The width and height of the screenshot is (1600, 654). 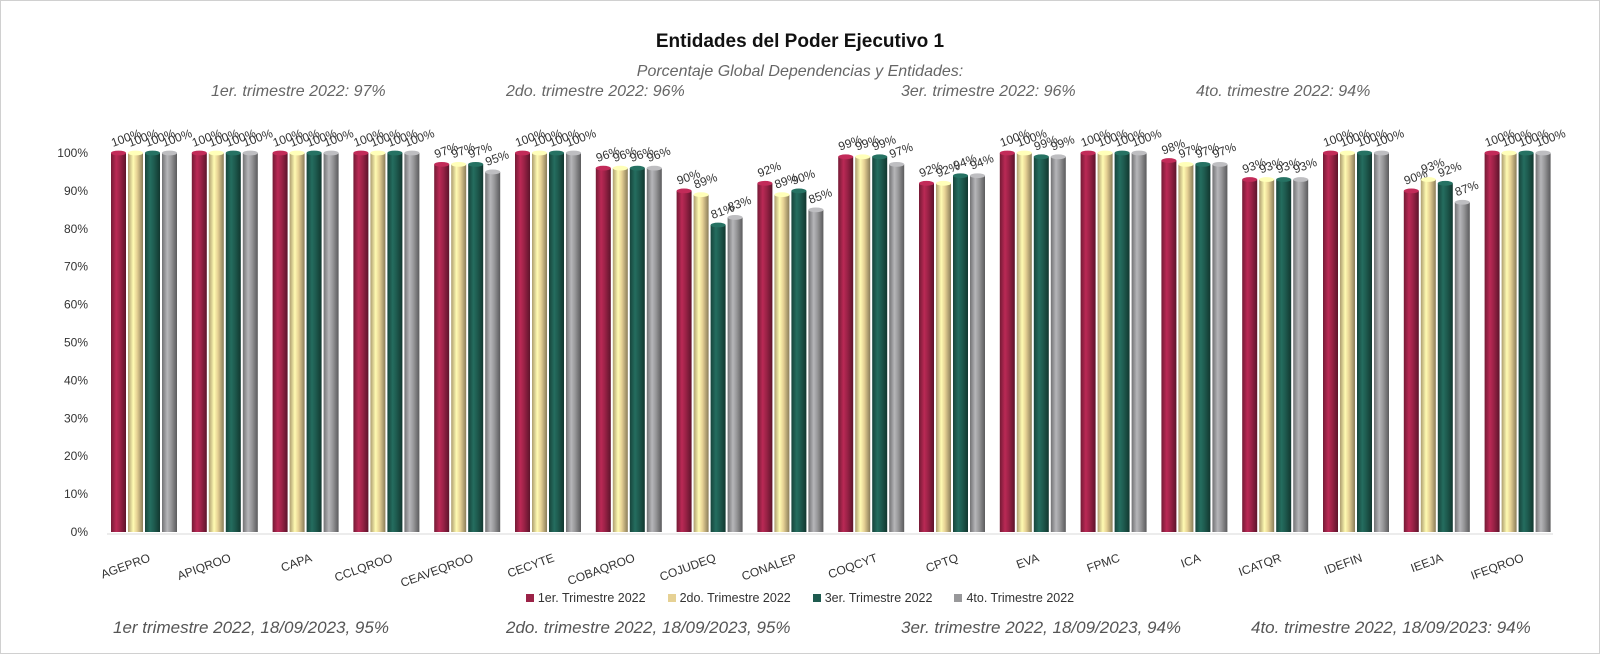 What do you see at coordinates (1427, 563) in the screenshot?
I see `x-tick-label: IEEJA` at bounding box center [1427, 563].